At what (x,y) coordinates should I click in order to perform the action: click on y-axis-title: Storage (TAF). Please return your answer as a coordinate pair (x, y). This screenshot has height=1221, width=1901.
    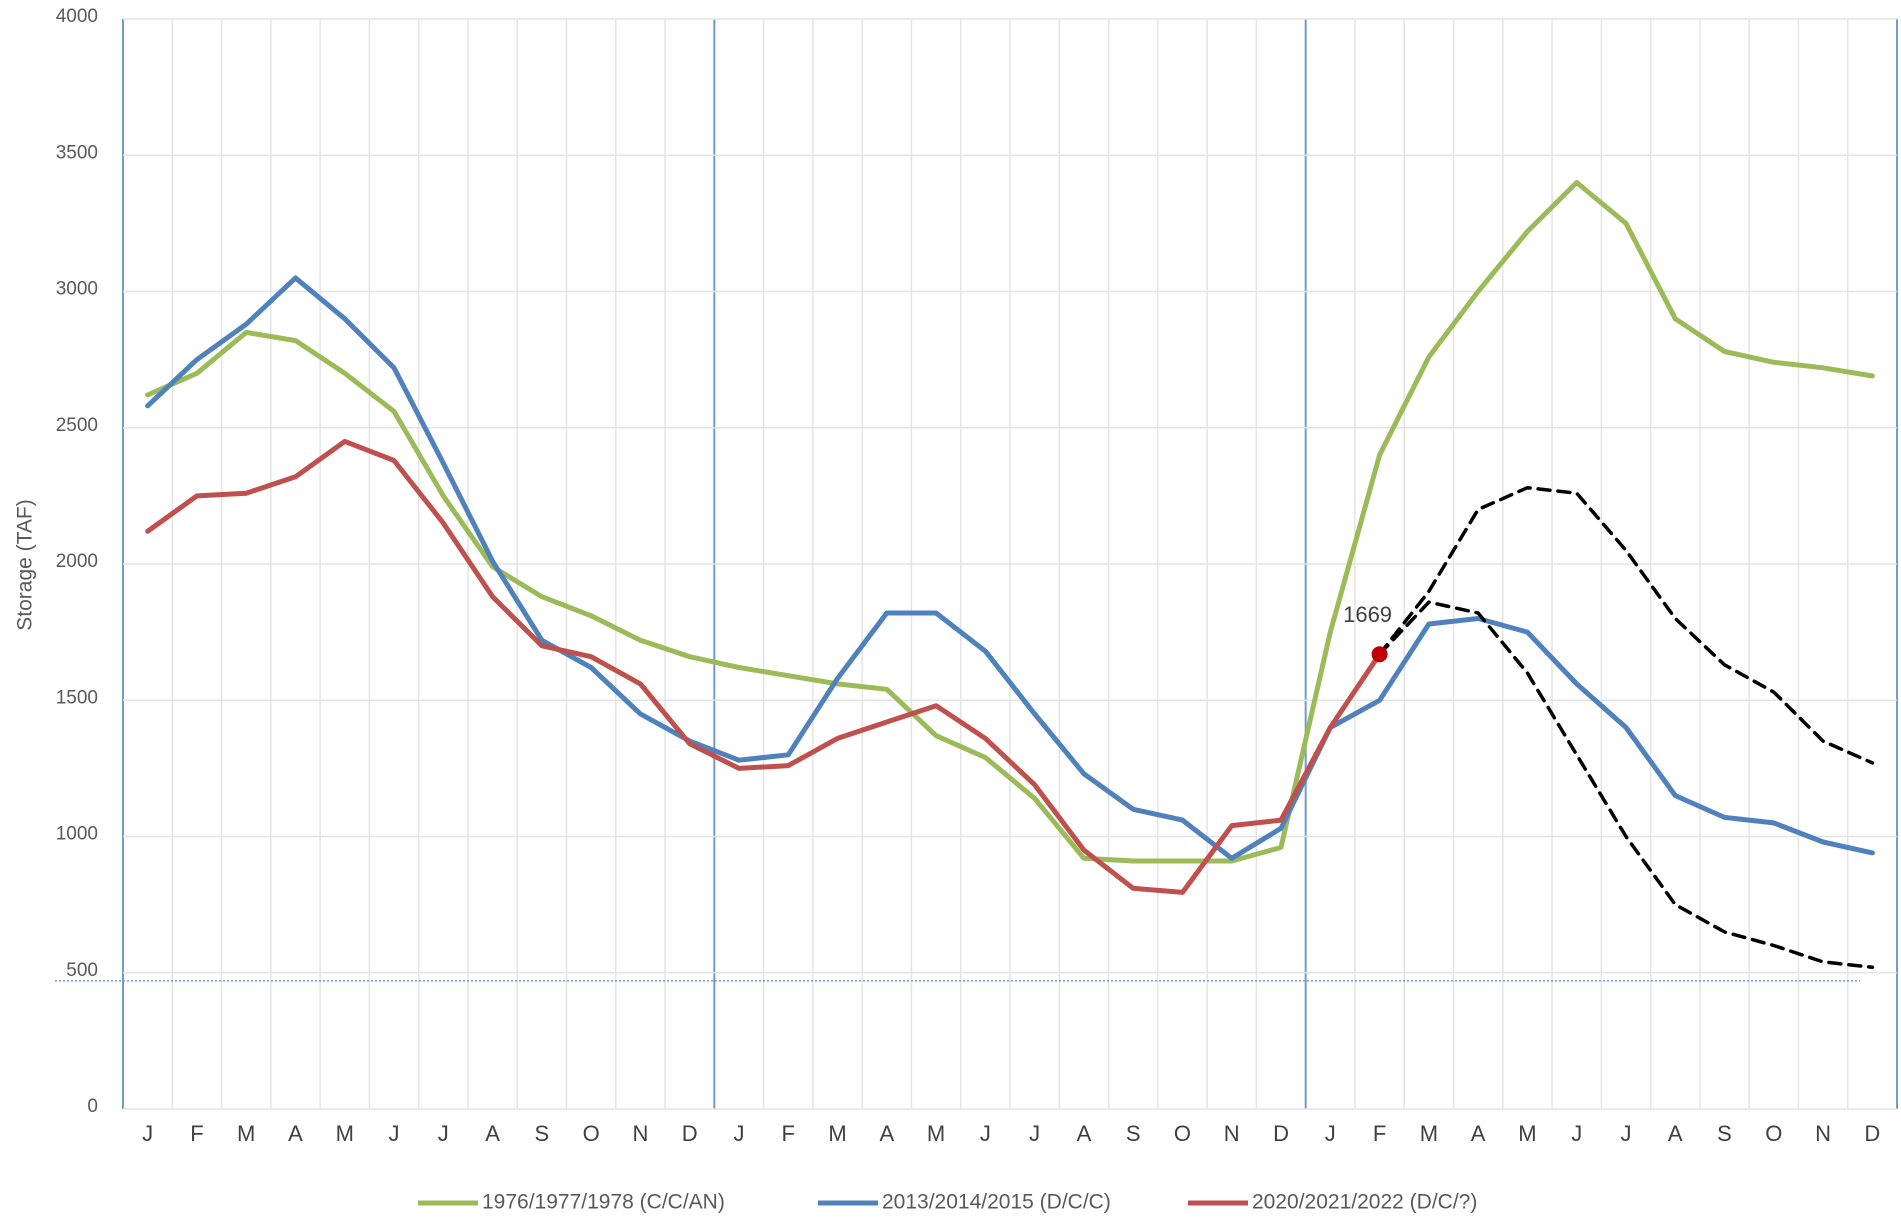
    Looking at the image, I should click on (25, 564).